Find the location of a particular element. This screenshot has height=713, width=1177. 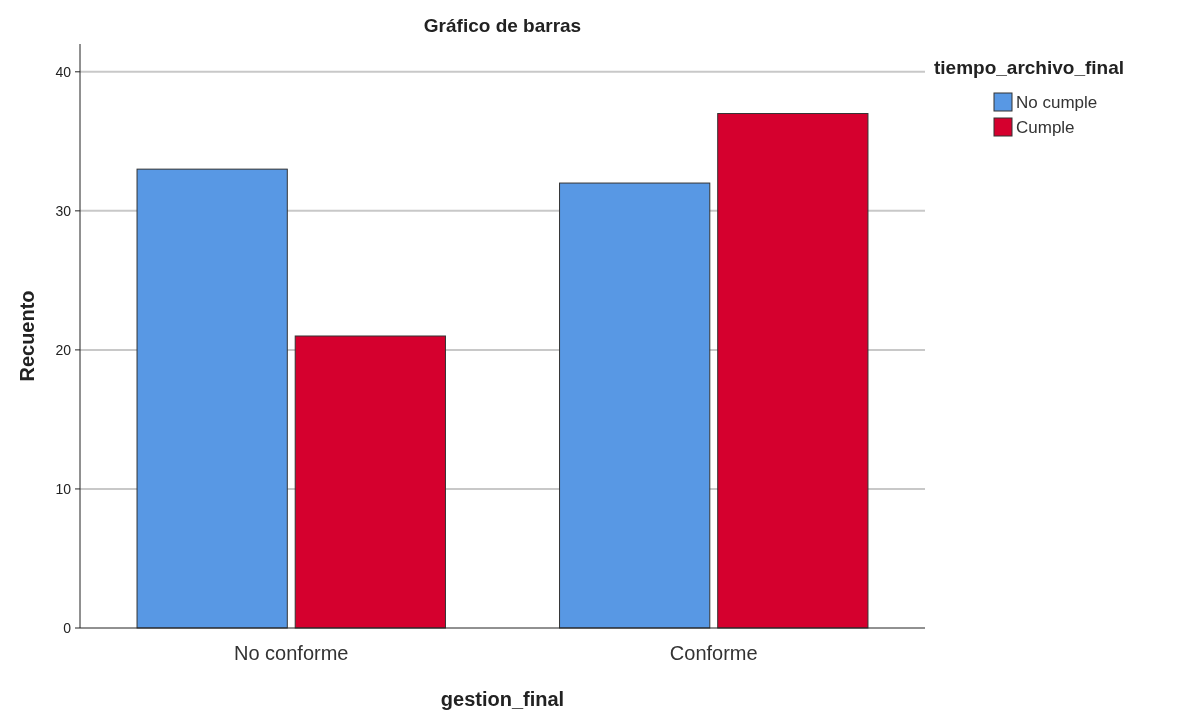

x-axis-title: gestion_final is located at coordinates (502, 699).